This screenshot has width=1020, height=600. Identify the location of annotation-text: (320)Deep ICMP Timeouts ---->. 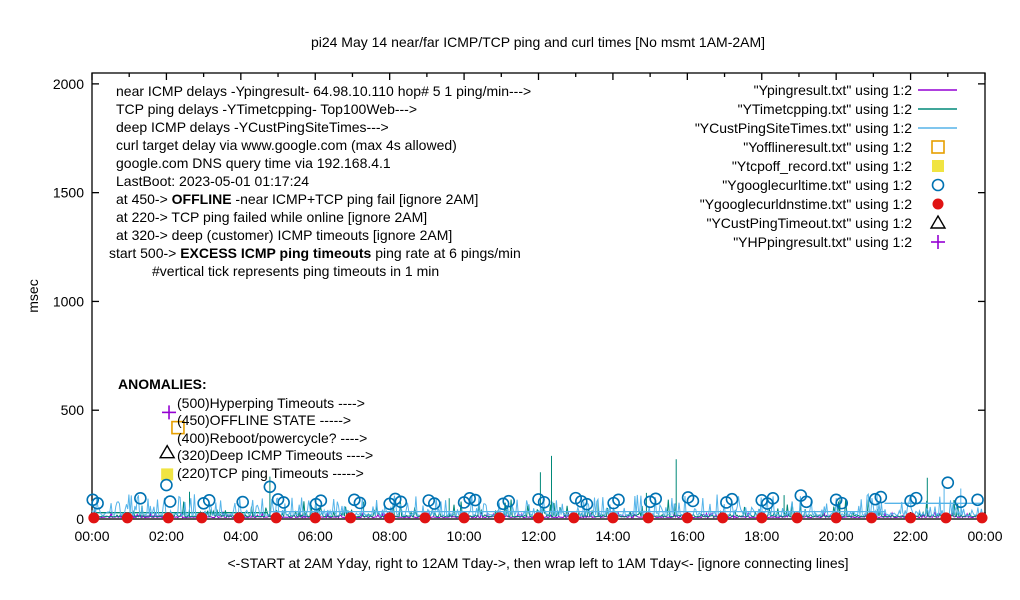
(275, 455).